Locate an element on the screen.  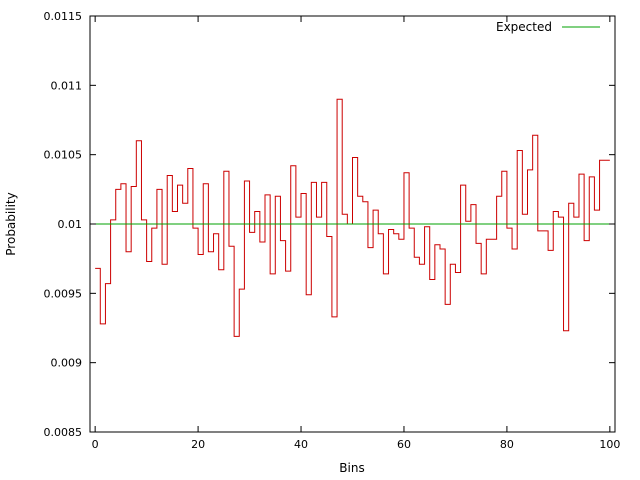
x-axis-label: Bins is located at coordinates (351, 468).